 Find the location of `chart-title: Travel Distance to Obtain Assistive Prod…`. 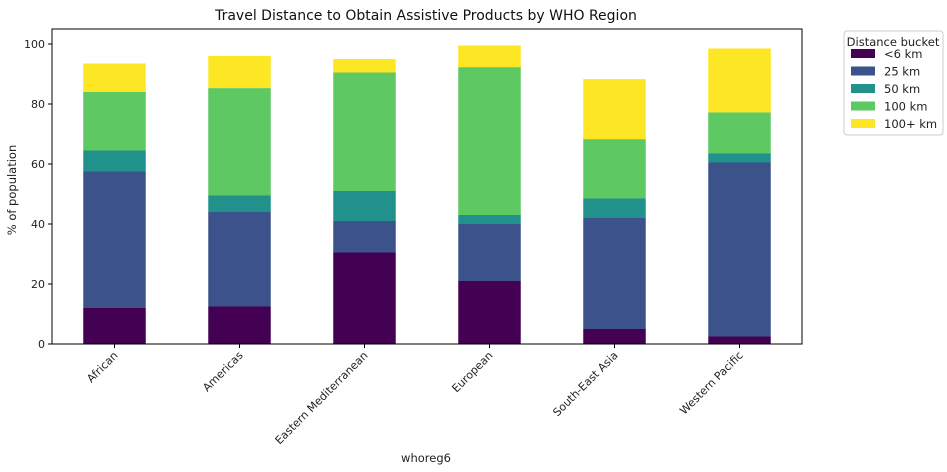

chart-title: Travel Distance to Obtain Assistive Prod… is located at coordinates (425, 16).